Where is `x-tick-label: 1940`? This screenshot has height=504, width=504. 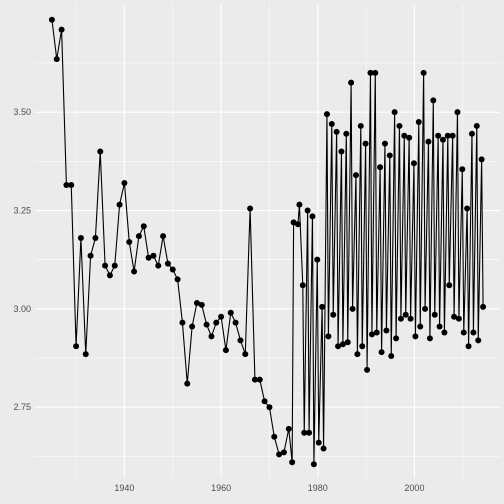
x-tick-label: 1940 is located at coordinates (124, 488).